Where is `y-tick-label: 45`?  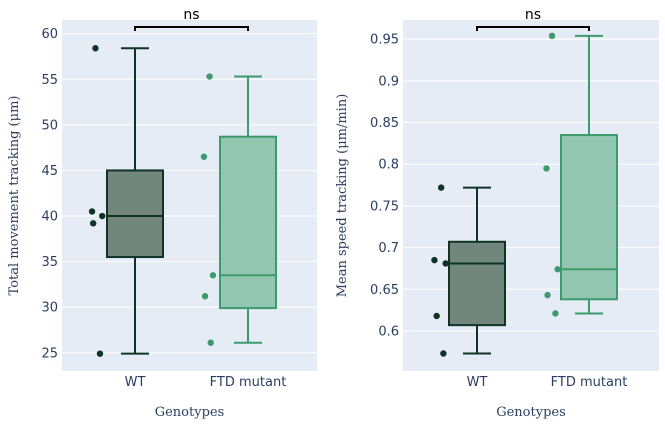
y-tick-label: 45 is located at coordinates (49, 171).